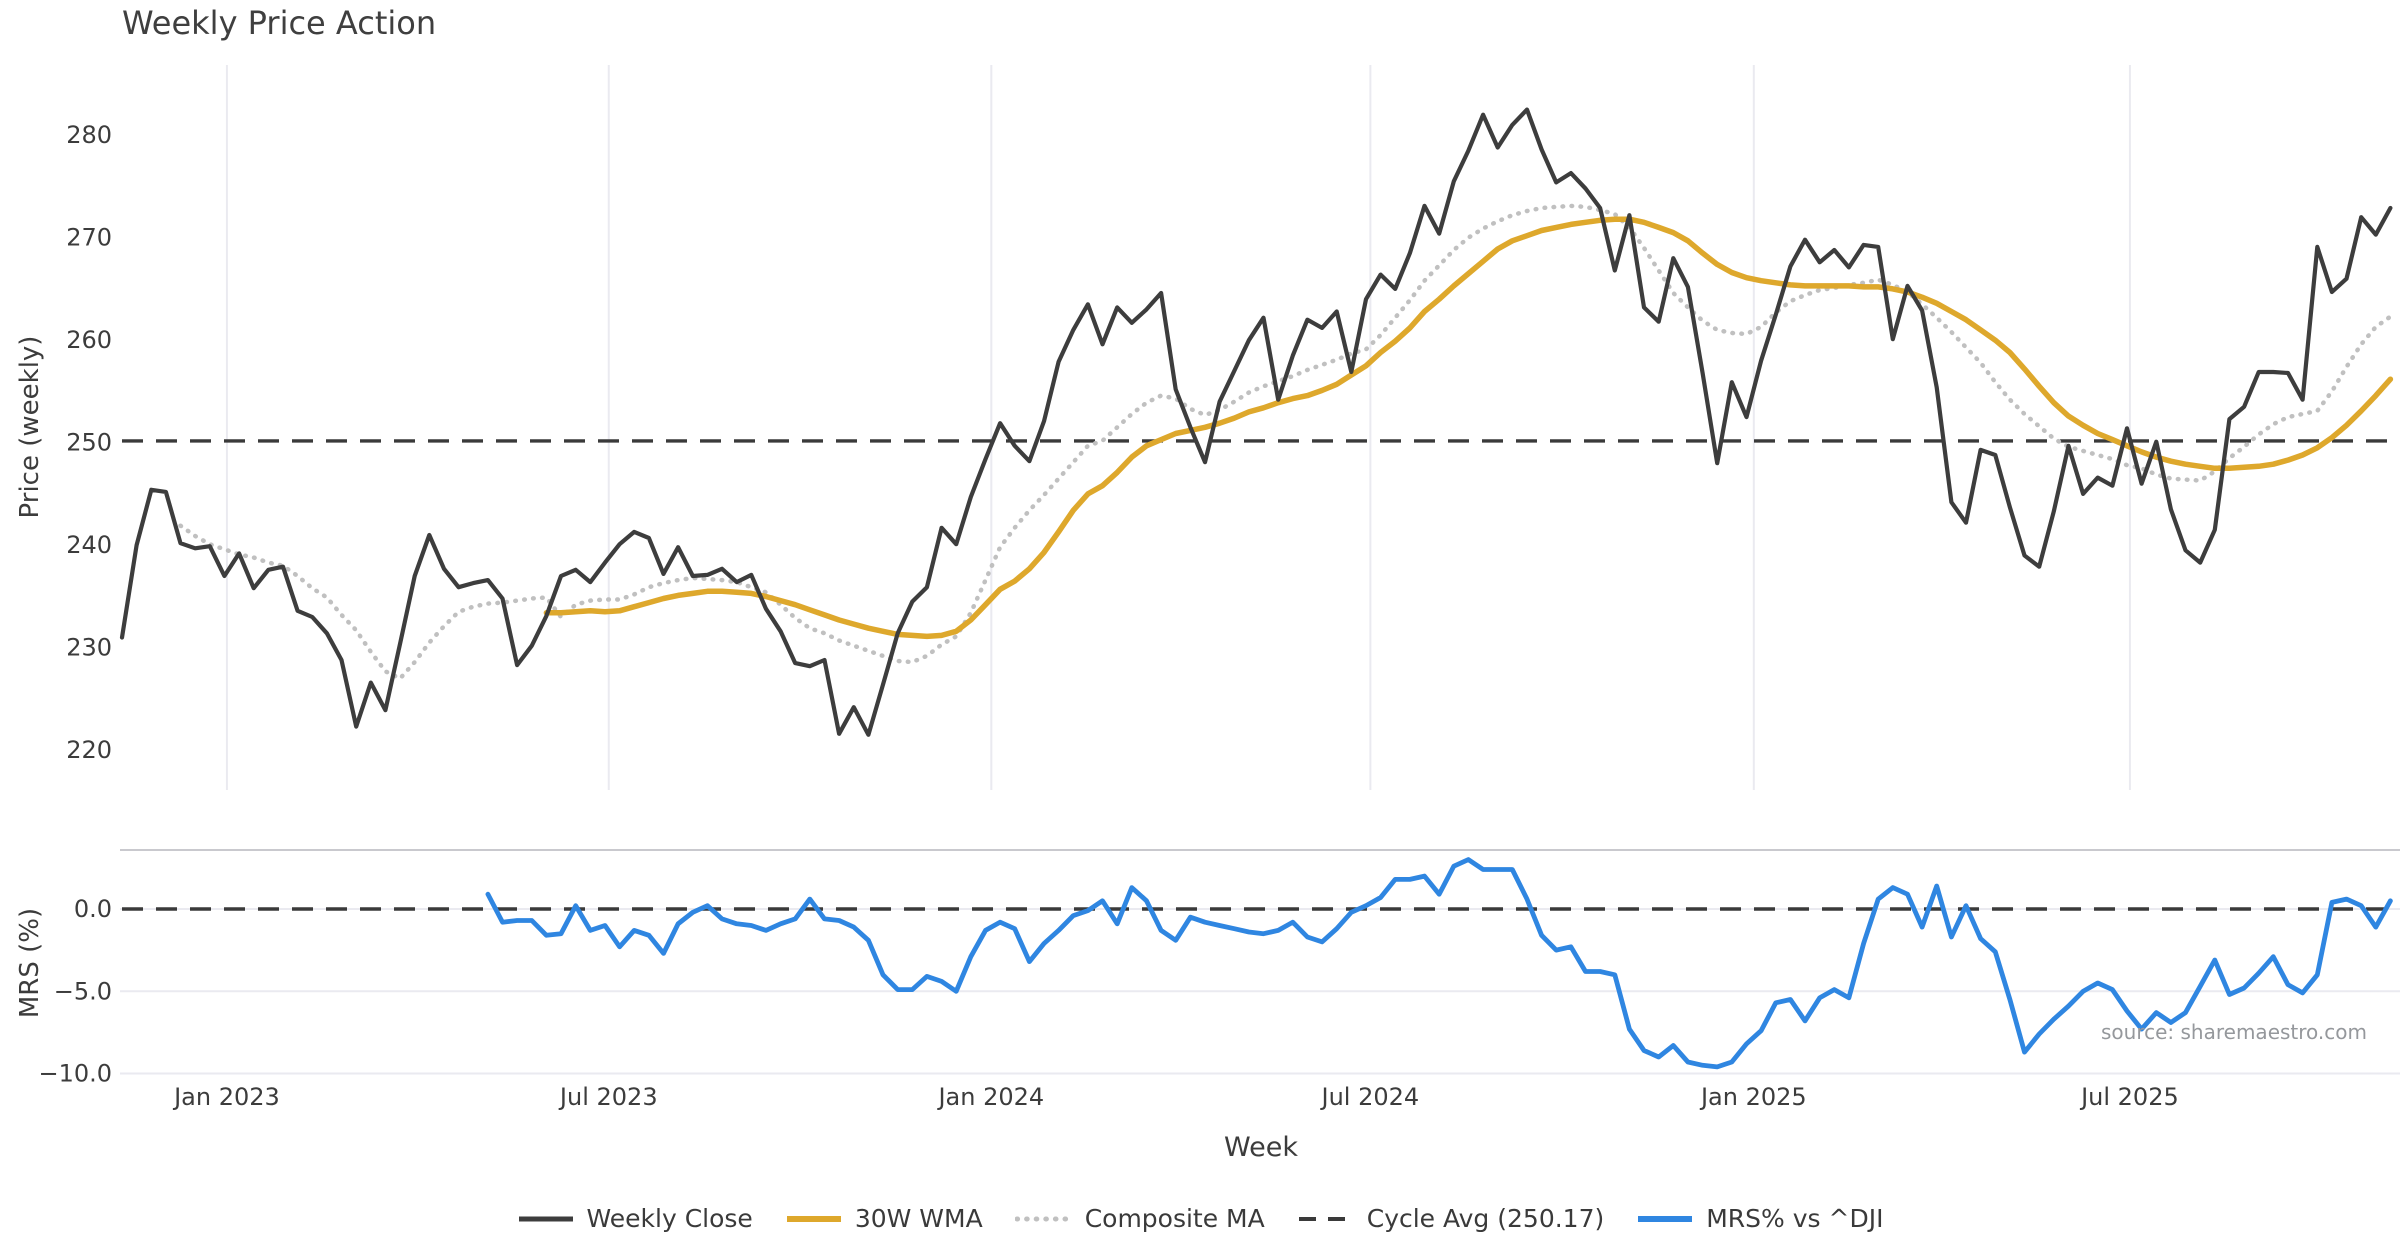  I want to click on x-tick-label: Jul 2025, so click(2129, 1097).